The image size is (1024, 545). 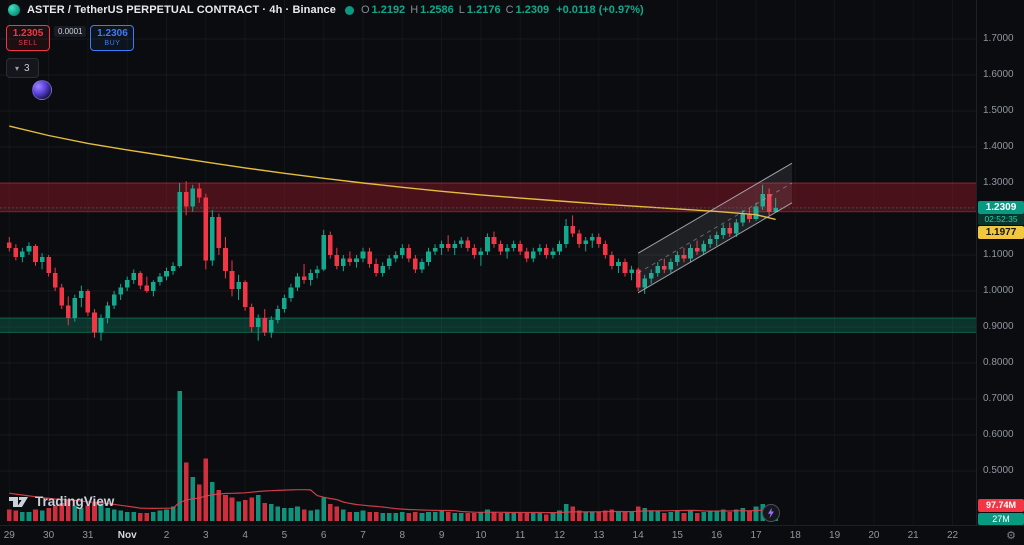 I want to click on time-axis-label: 10, so click(x=481, y=535).